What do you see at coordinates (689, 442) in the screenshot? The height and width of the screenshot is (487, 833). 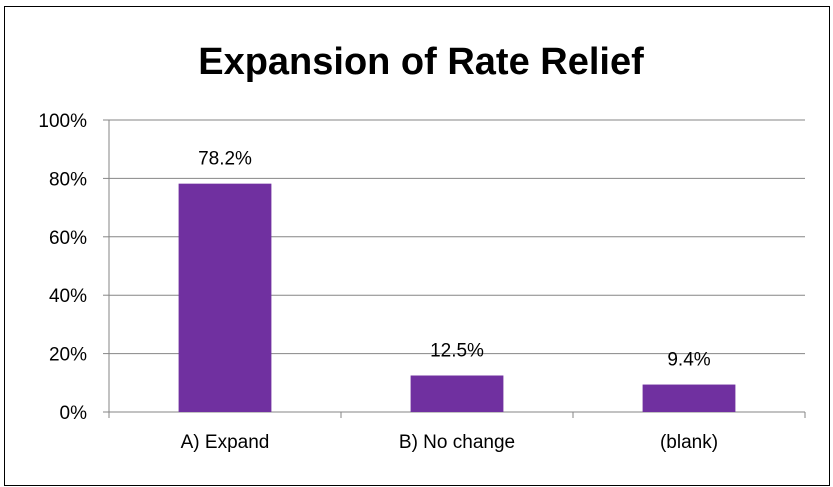 I see `category-label: (blank)` at bounding box center [689, 442].